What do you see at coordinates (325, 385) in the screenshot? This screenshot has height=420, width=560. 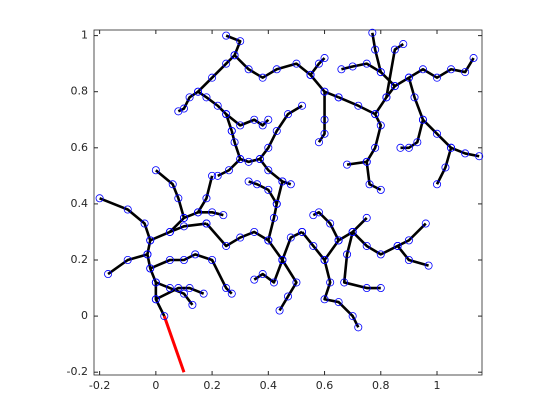 I see `x-tick-label: 0.6` at bounding box center [325, 385].